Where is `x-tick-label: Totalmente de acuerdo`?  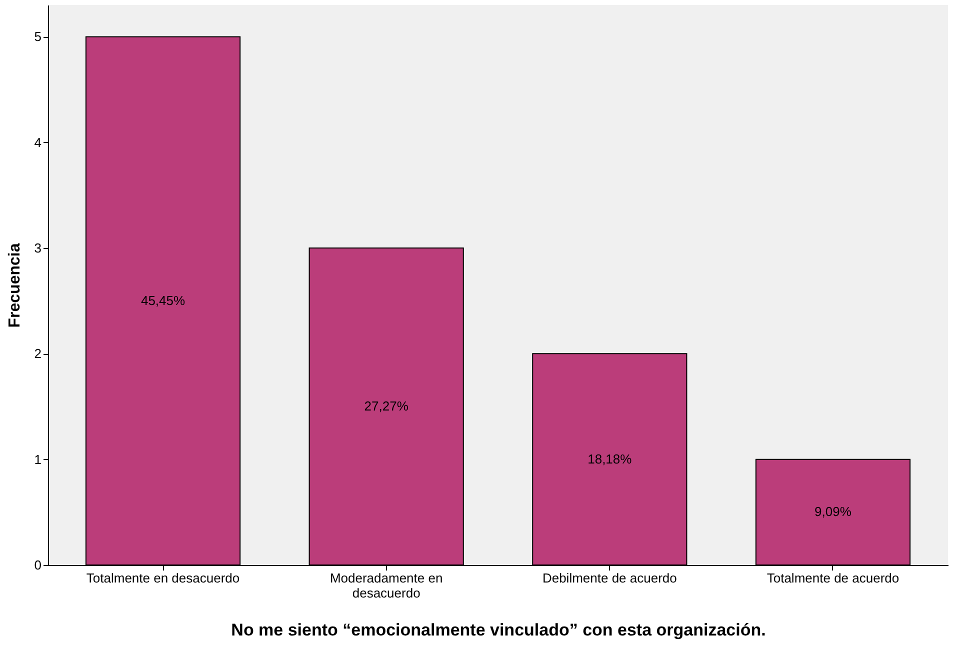 x-tick-label: Totalmente de acuerdo is located at coordinates (833, 578).